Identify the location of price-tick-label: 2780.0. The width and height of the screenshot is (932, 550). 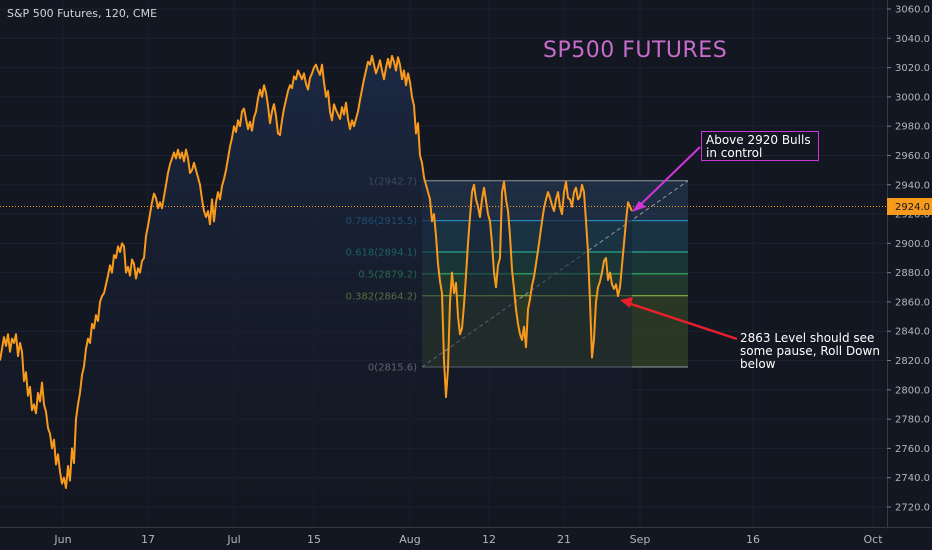
(912, 420).